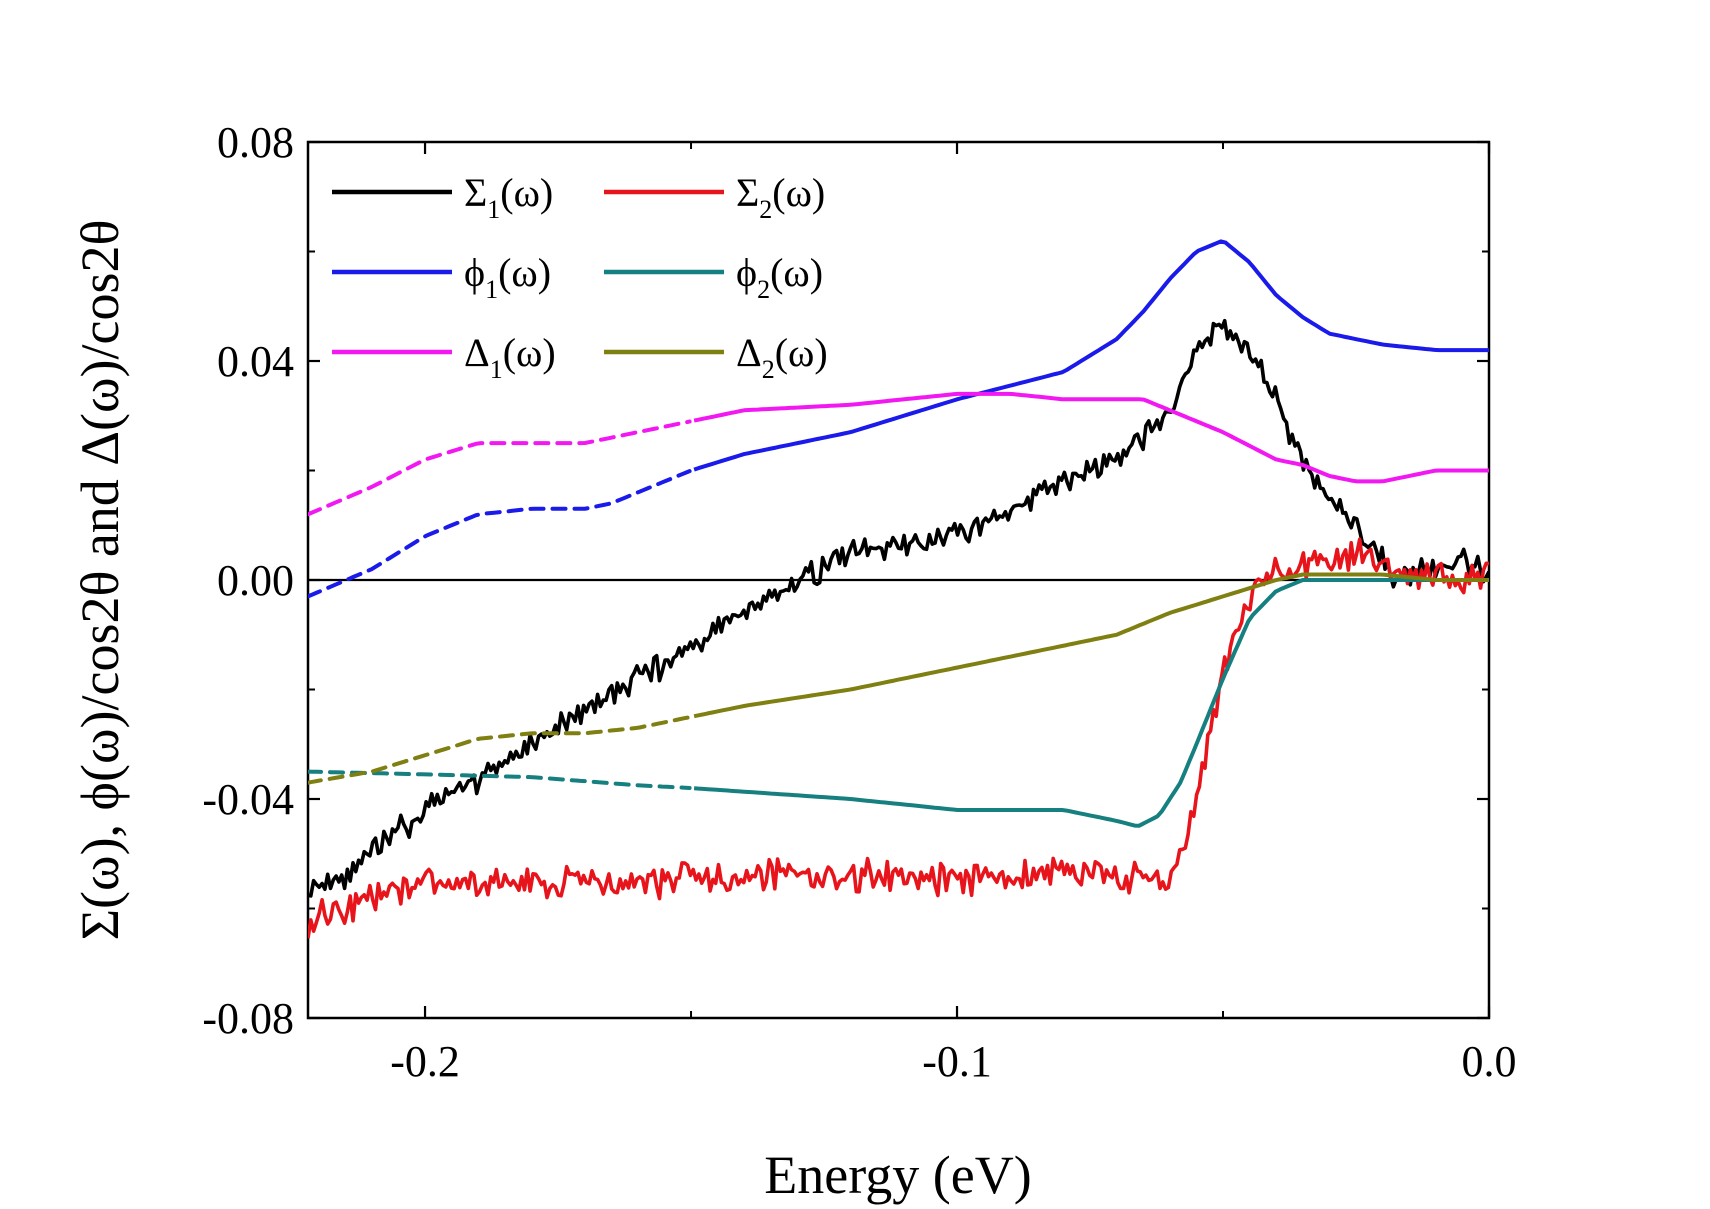 This screenshot has width=1710, height=1209. Describe the element at coordinates (425, 1061) in the screenshot. I see `x-tick-label: -0.2` at that location.